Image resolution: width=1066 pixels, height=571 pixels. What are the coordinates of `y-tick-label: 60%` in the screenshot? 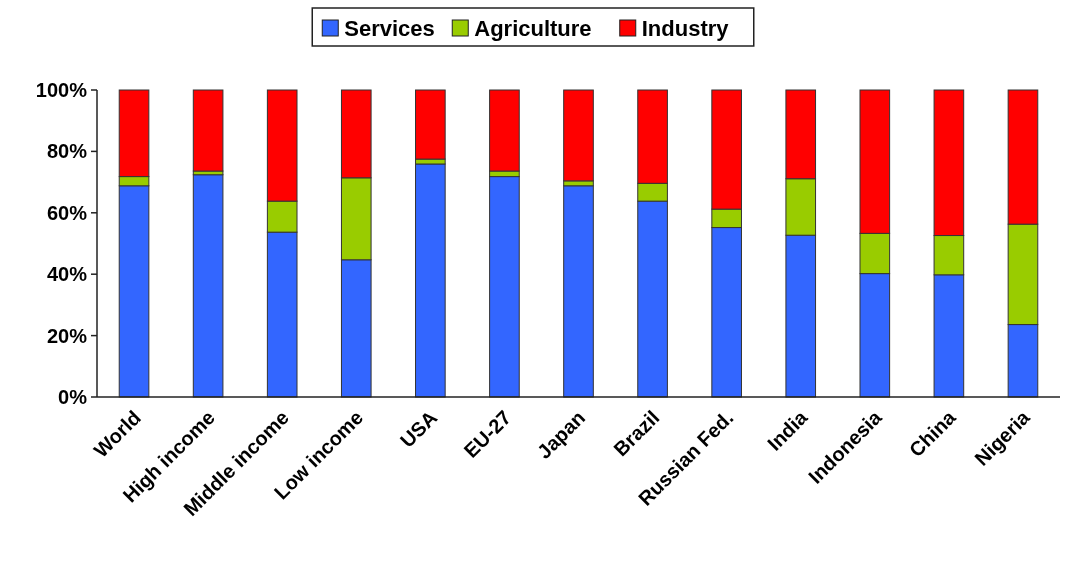 It's located at (67, 212).